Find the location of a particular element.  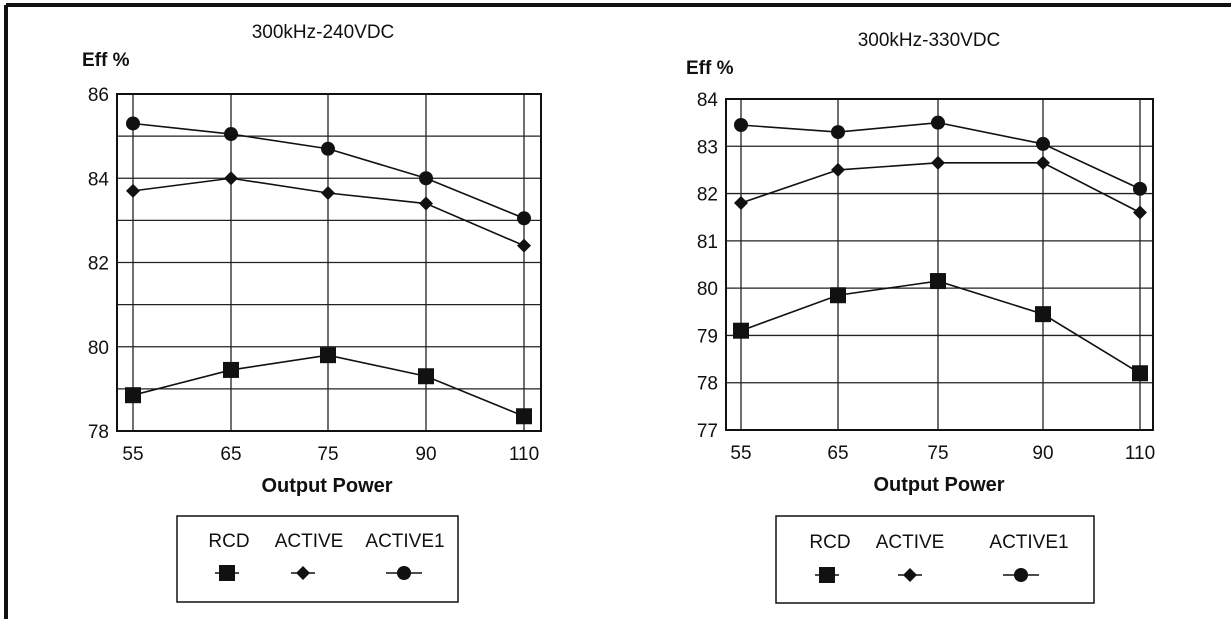

chart-title: 300kHz-330VDC is located at coordinates (929, 40).